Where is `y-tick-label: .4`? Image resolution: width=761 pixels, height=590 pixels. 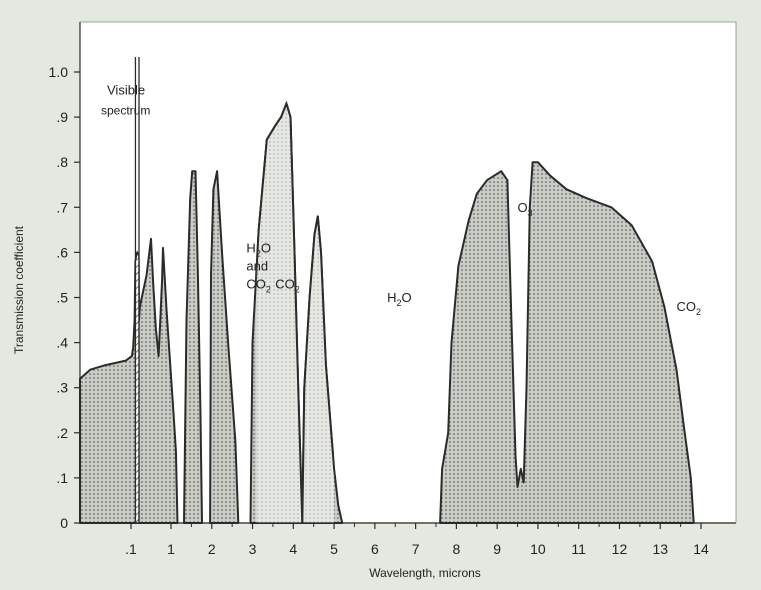
y-tick-label: .4 is located at coordinates (62, 343).